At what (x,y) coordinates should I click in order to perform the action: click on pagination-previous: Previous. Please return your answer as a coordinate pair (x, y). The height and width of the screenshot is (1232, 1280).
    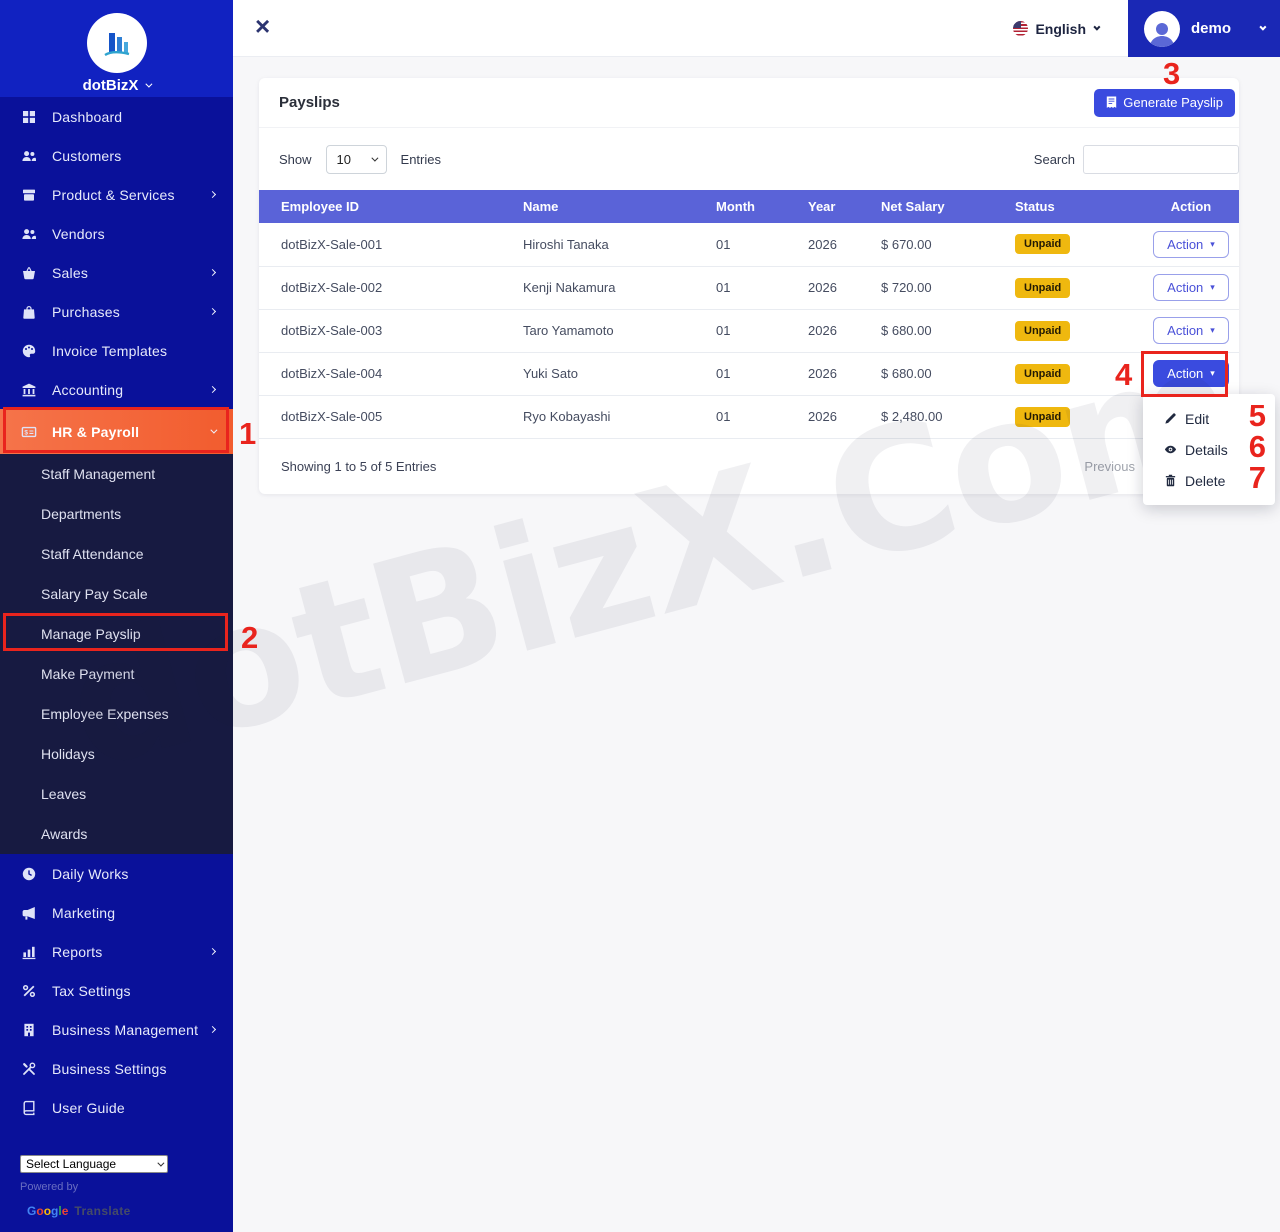
    Looking at the image, I should click on (1109, 466).